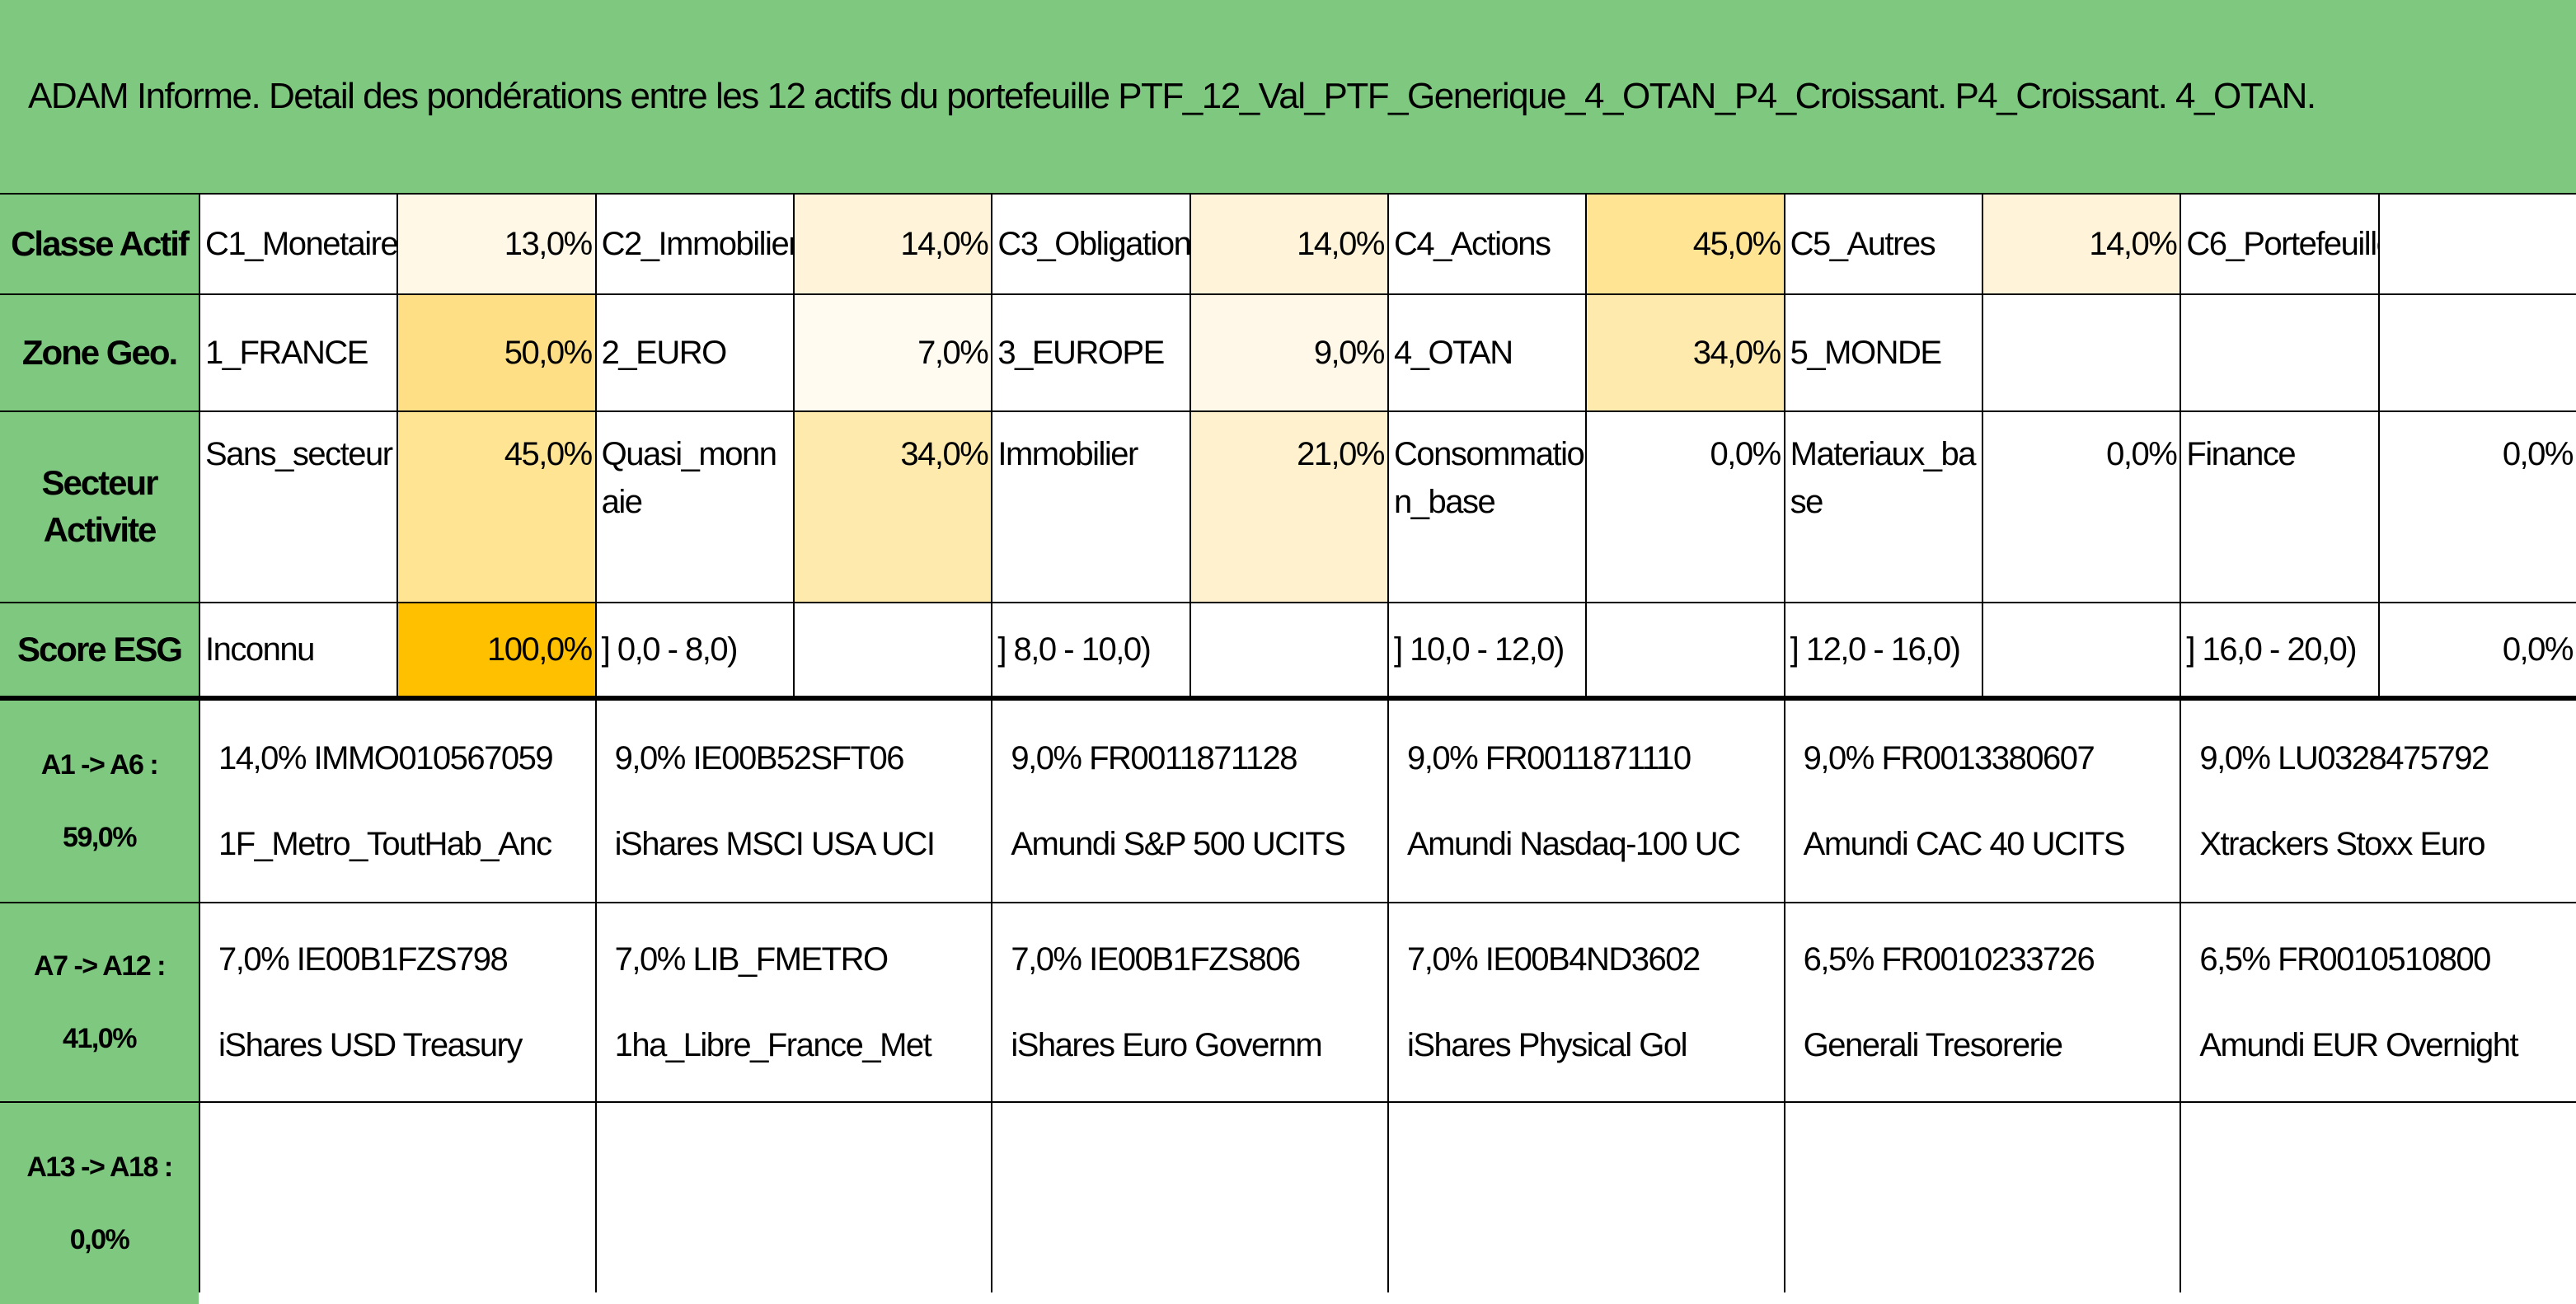 Image resolution: width=2576 pixels, height=1304 pixels. Describe the element at coordinates (100, 837) in the screenshot. I see `group-total: 59,0%` at that location.